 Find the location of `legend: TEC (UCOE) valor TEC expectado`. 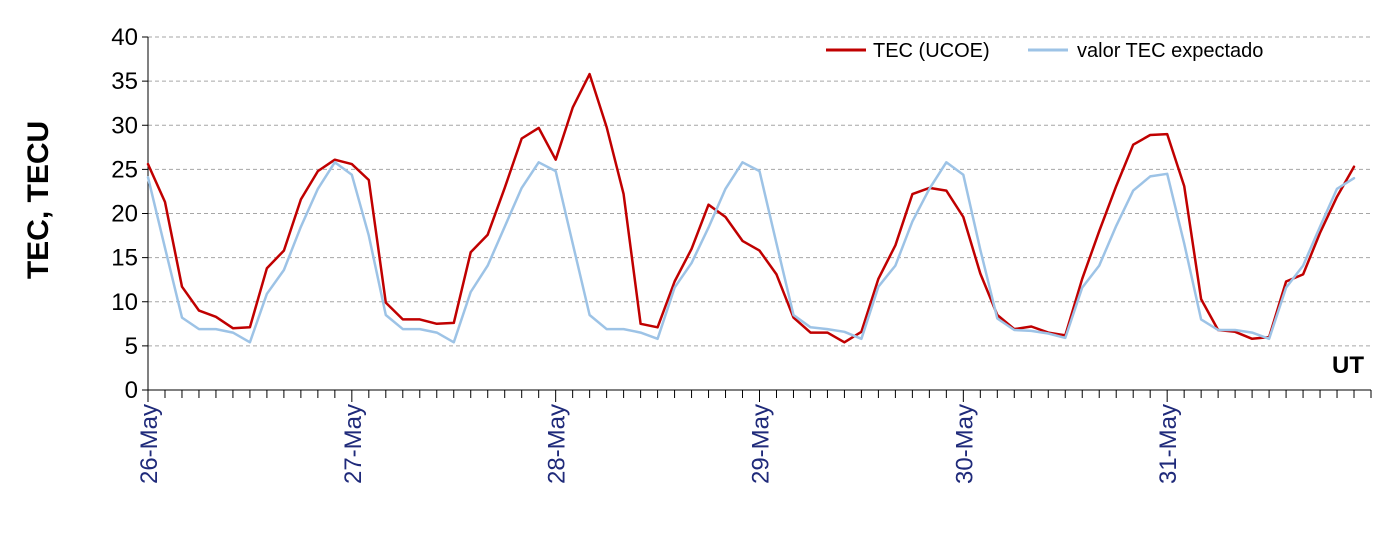

legend: TEC (UCOE) valor TEC expectado is located at coordinates (1044, 51).